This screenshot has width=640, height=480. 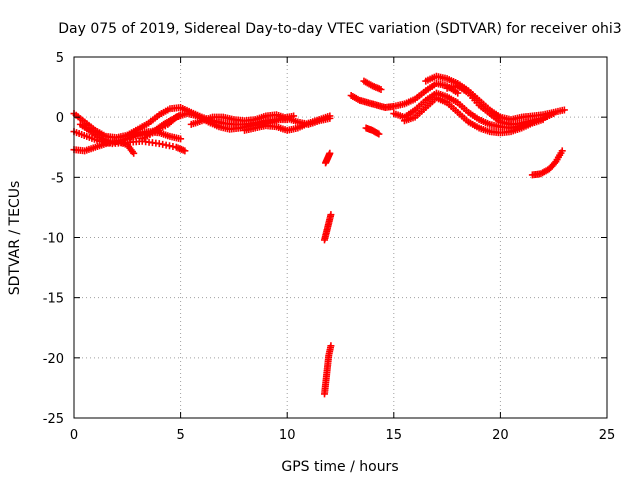 I want to click on x-tick-label: 20, so click(x=500, y=435).